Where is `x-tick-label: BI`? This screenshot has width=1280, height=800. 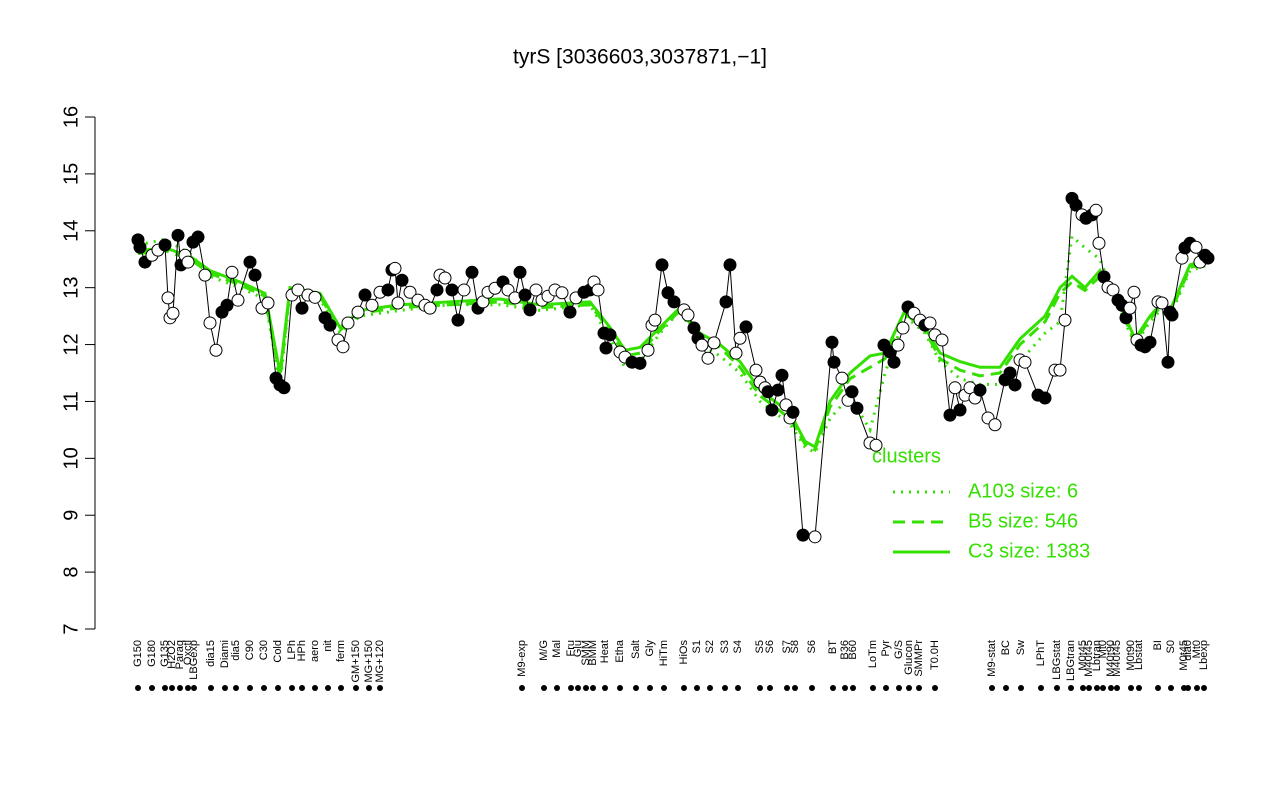
x-tick-label: BI is located at coordinates (1158, 645).